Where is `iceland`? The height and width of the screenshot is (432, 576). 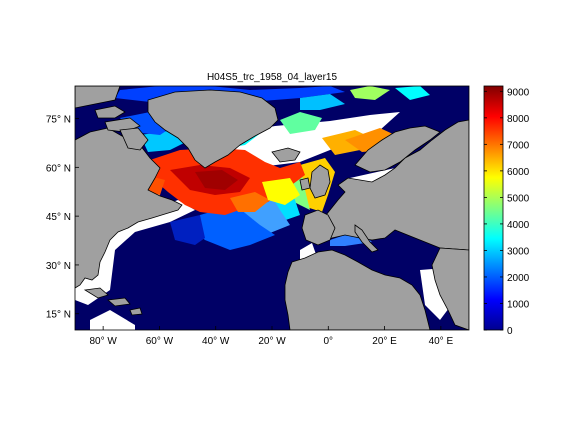
iceland is located at coordinates (286, 155).